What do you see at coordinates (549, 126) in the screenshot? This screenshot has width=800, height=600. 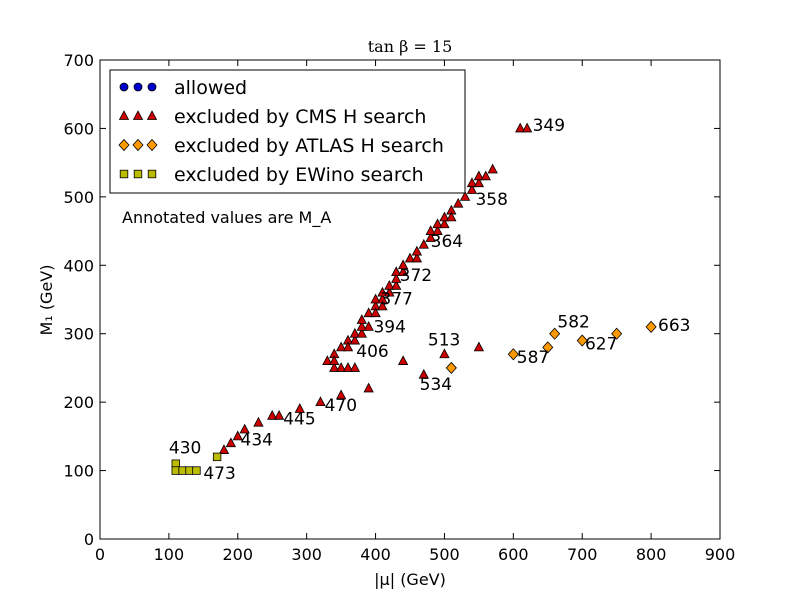 I see `point-annotation: 349` at bounding box center [549, 126].